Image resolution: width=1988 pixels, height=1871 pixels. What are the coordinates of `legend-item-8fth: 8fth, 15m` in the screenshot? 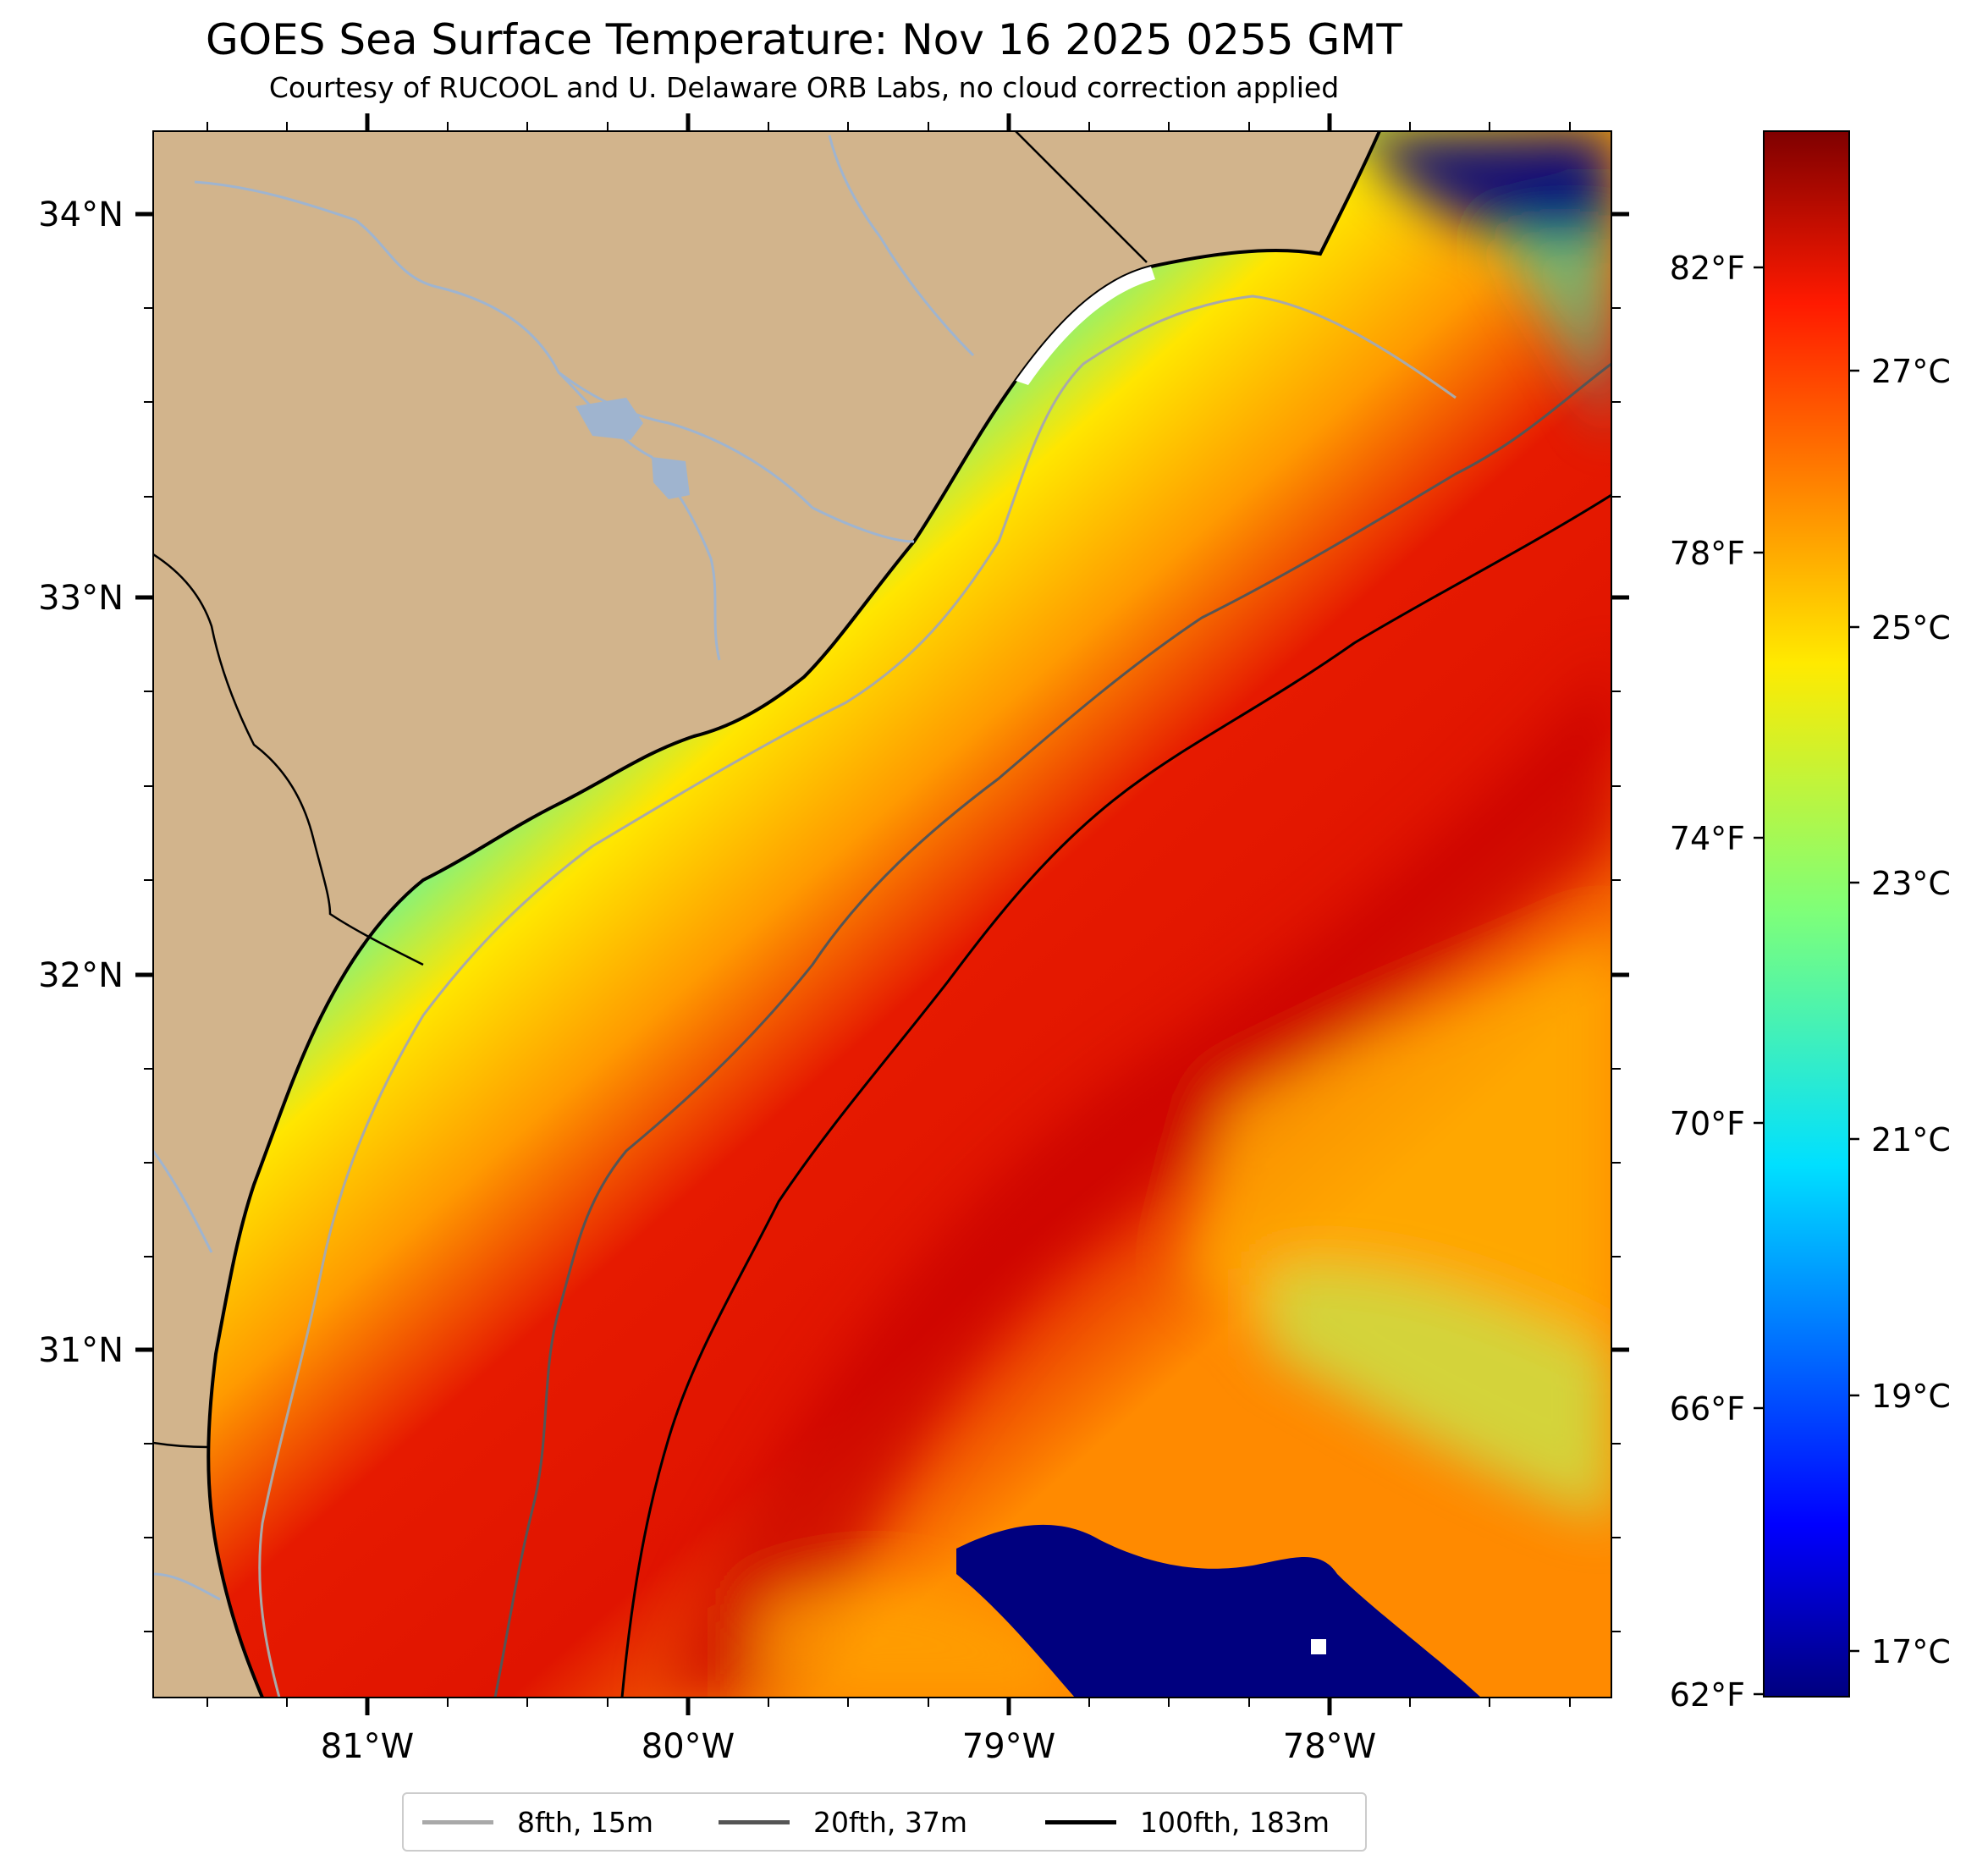 It's located at (537, 1822).